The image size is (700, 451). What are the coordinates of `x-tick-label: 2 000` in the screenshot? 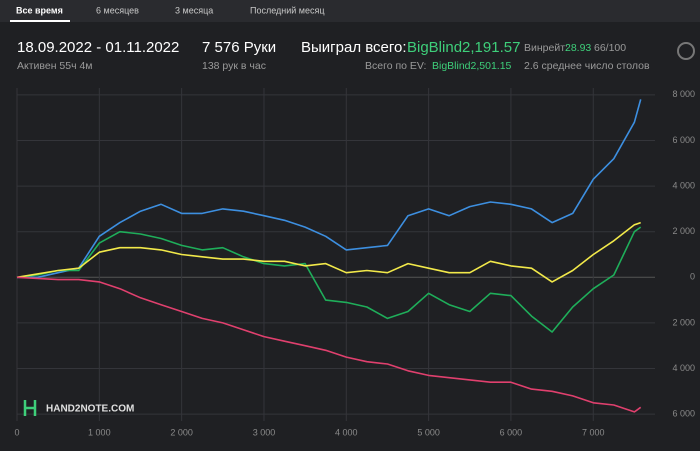 It's located at (181, 432).